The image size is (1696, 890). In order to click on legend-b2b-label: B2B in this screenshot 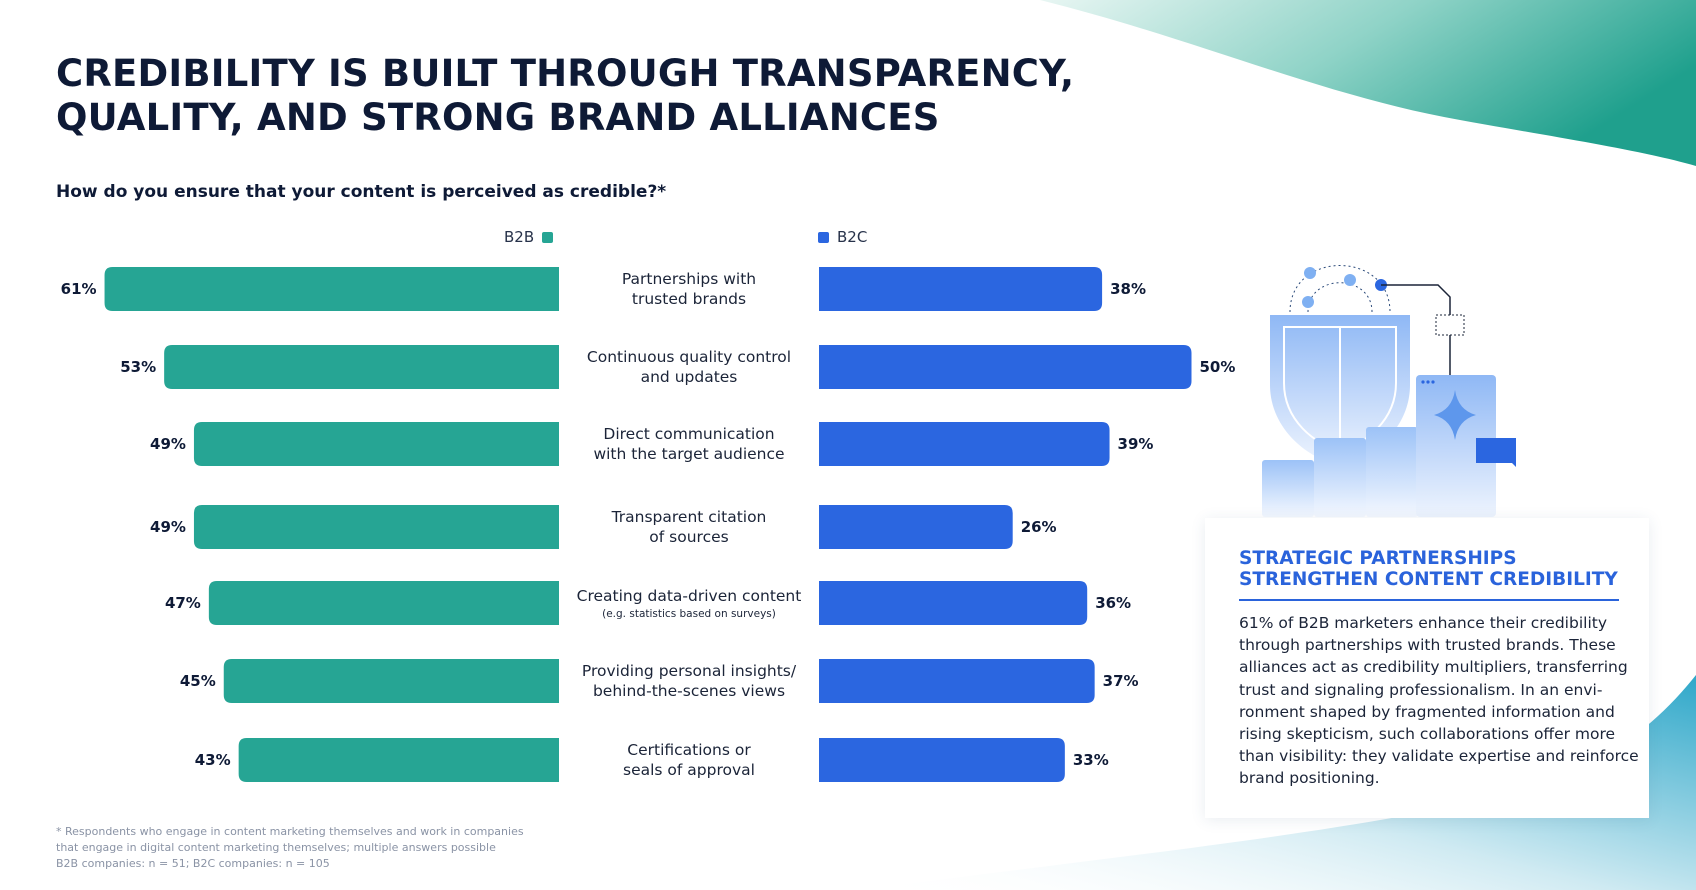, I will do `click(519, 237)`.